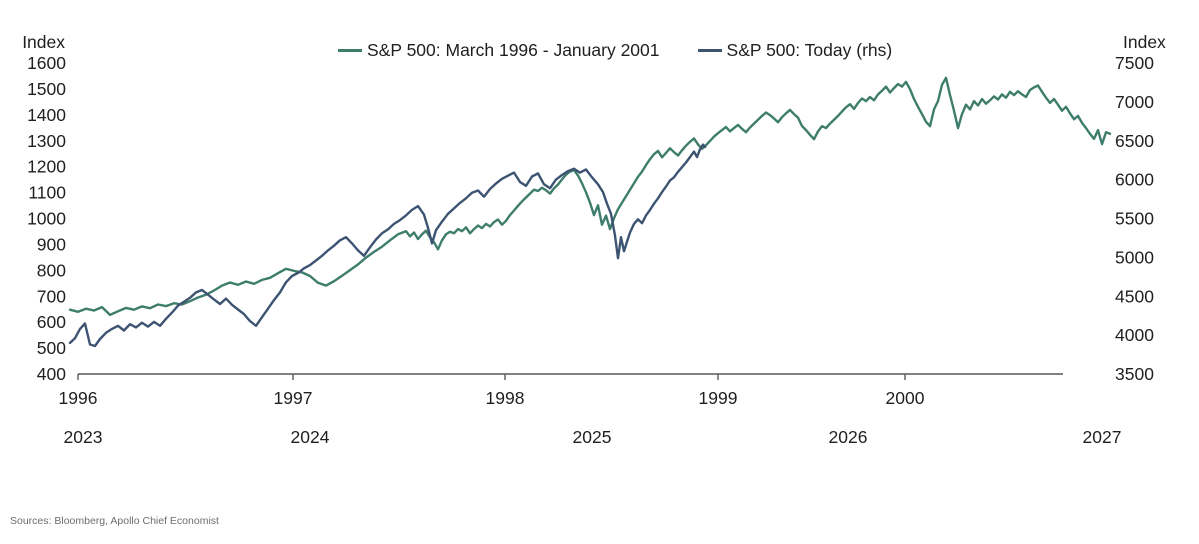  Describe the element at coordinates (905, 398) in the screenshot. I see `year-label-top: 2000` at that location.